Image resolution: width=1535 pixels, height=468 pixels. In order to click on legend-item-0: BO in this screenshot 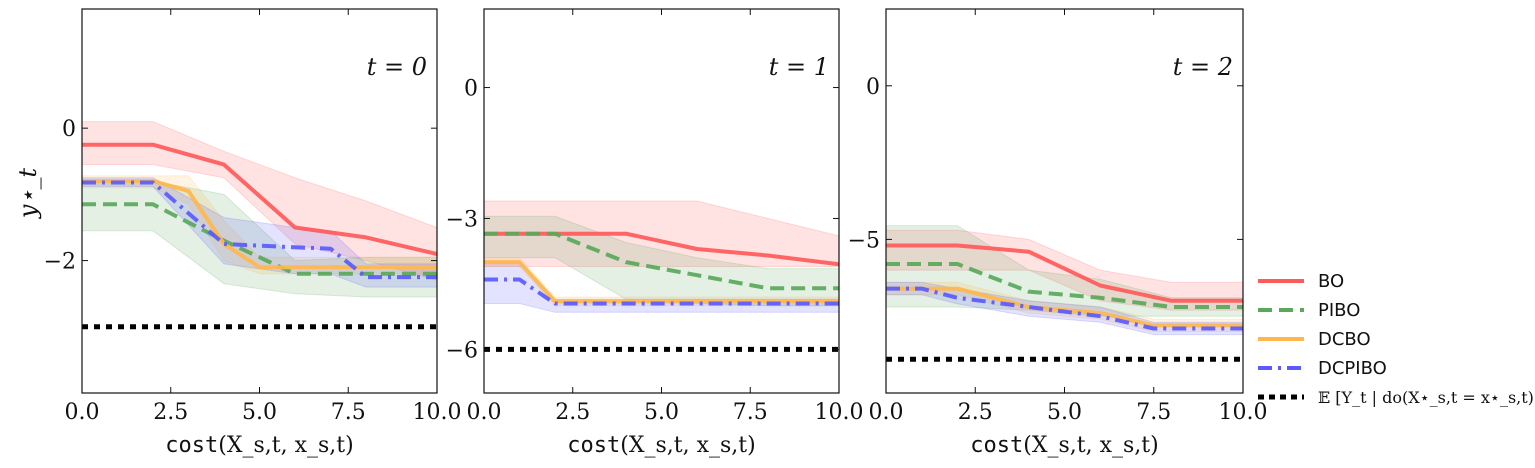, I will do `click(1301, 281)`.